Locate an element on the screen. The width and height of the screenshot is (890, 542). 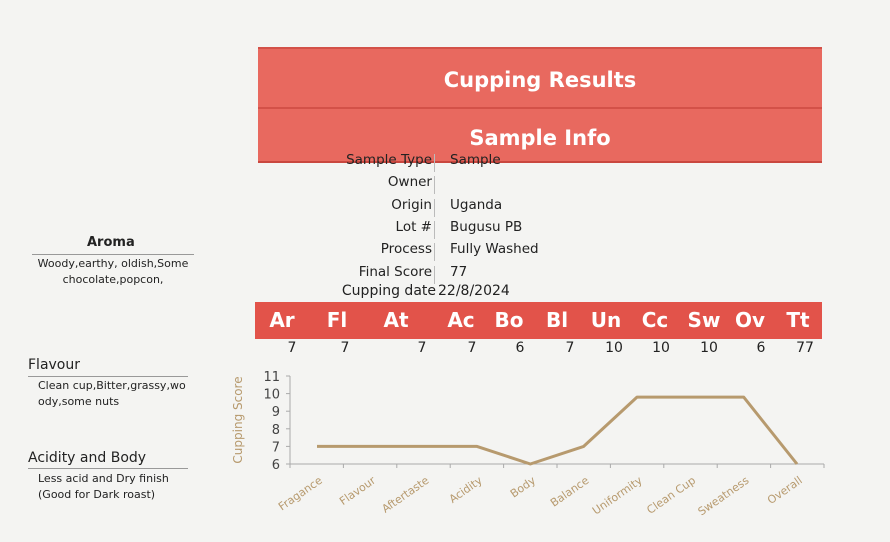
info-value: Bugusu PB is located at coordinates (486, 227).